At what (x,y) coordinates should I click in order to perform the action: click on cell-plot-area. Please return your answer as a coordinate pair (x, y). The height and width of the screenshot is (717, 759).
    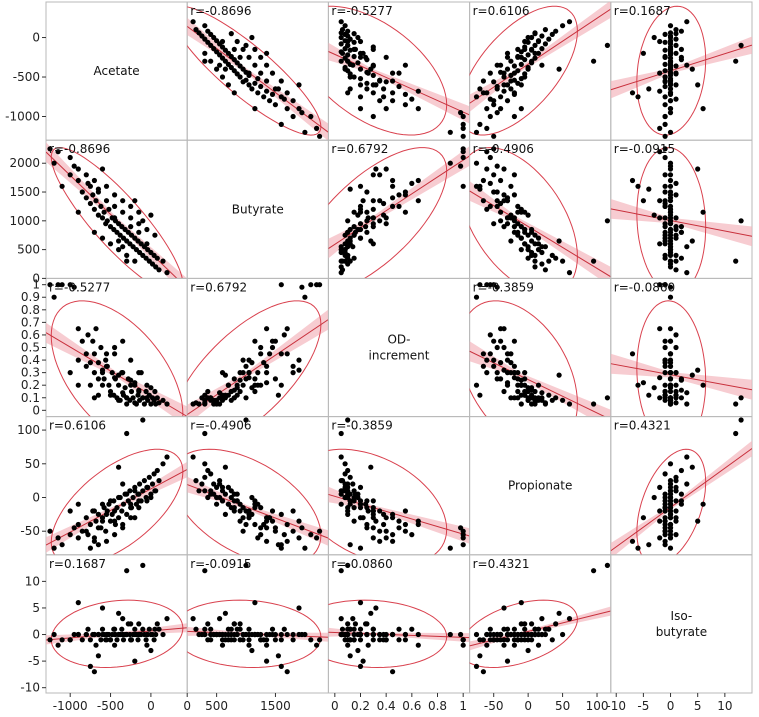
    Looking at the image, I should click on (117, 618).